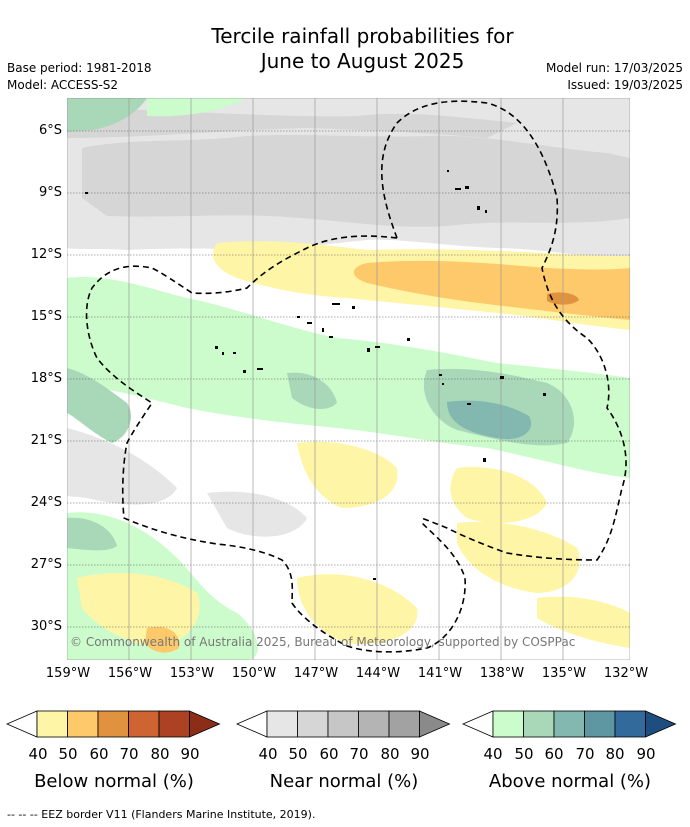  I want to click on lat-label: 18°S, so click(46, 378).